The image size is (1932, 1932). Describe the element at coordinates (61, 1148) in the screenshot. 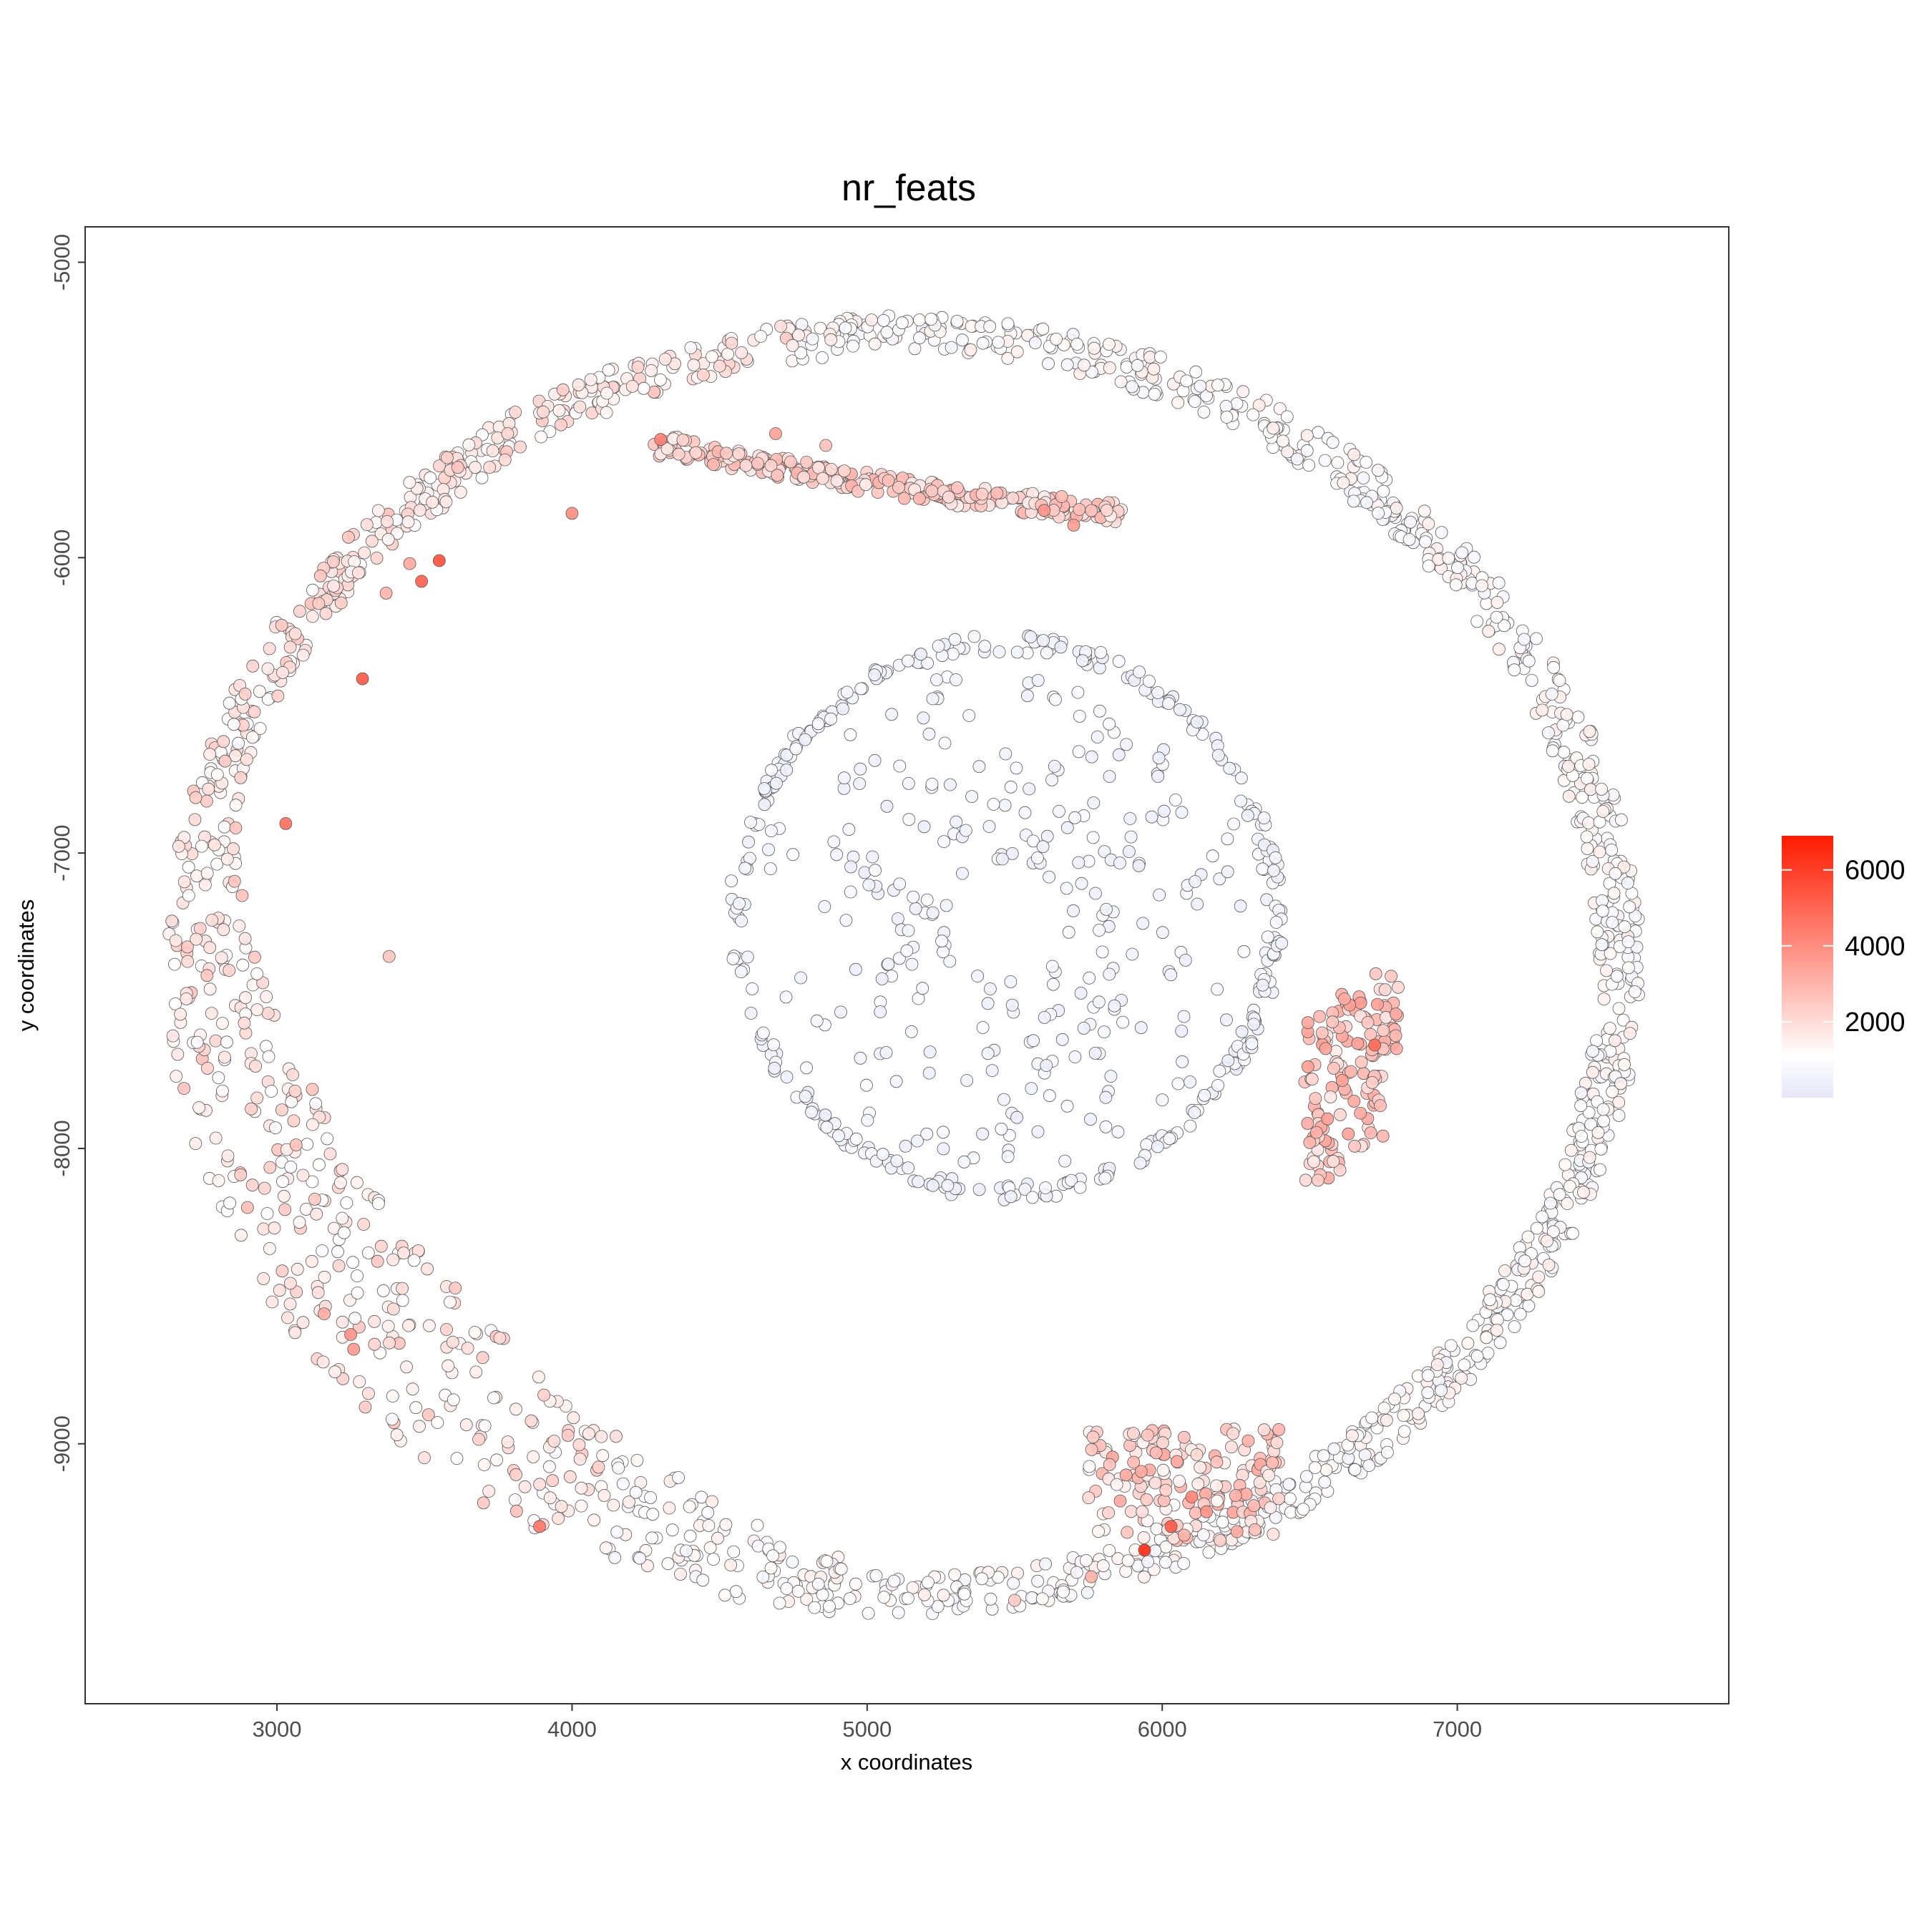

I see `y-tick-label: -8000` at that location.